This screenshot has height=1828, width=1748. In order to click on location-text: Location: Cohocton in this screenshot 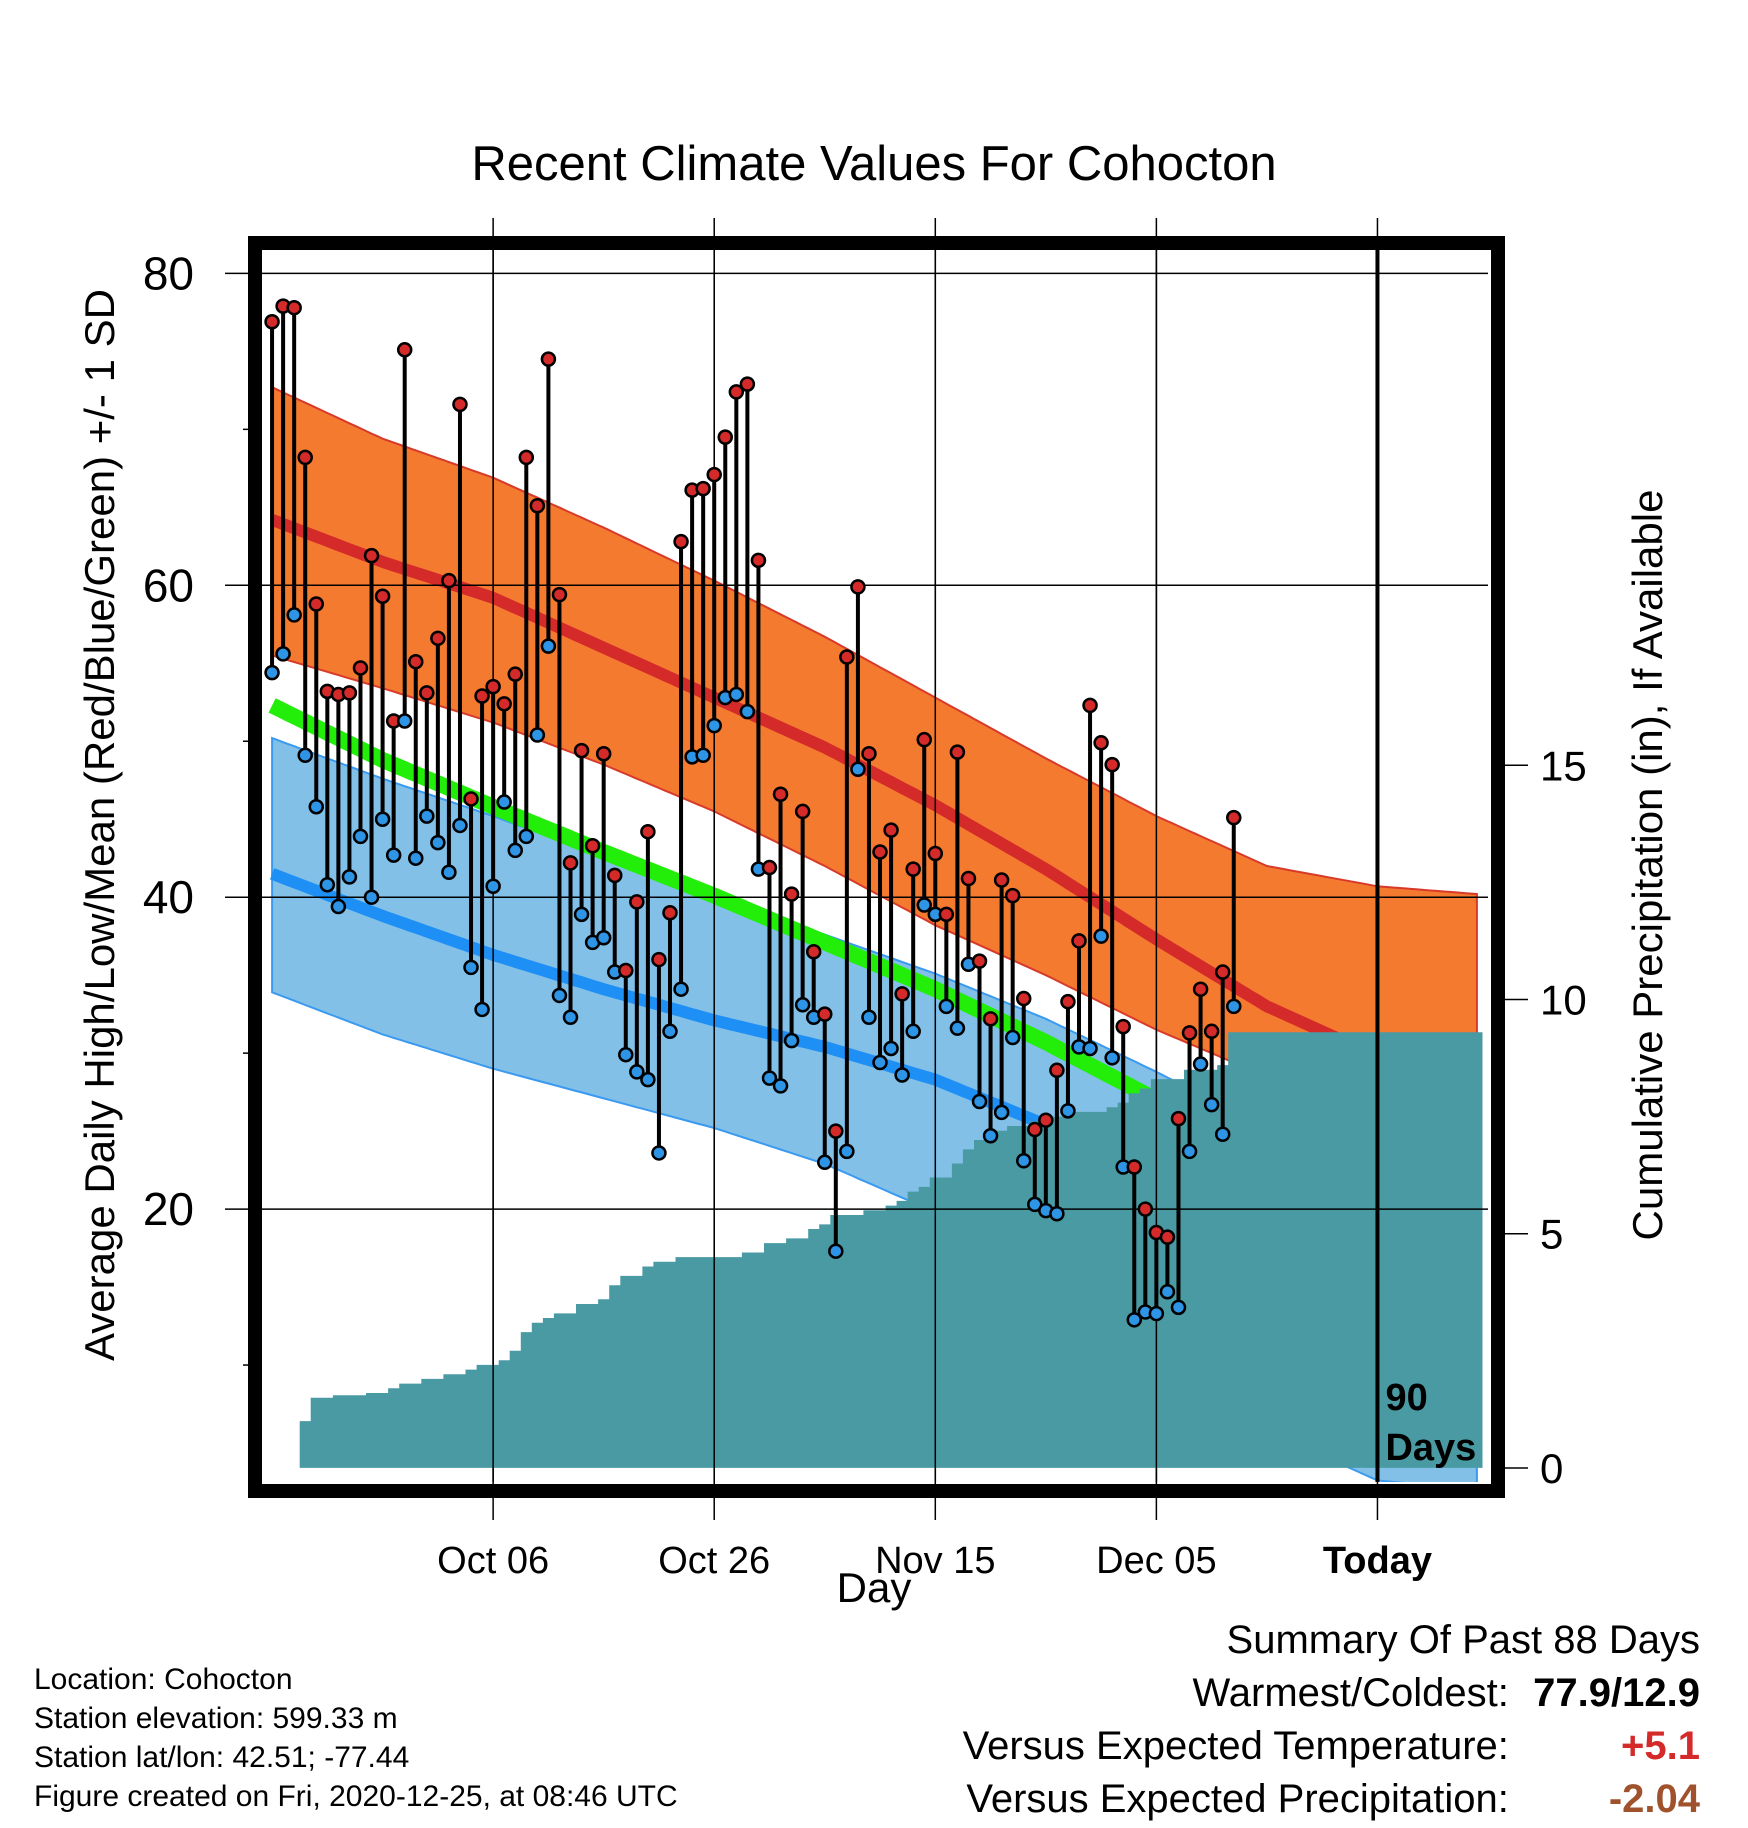, I will do `click(163, 1679)`.